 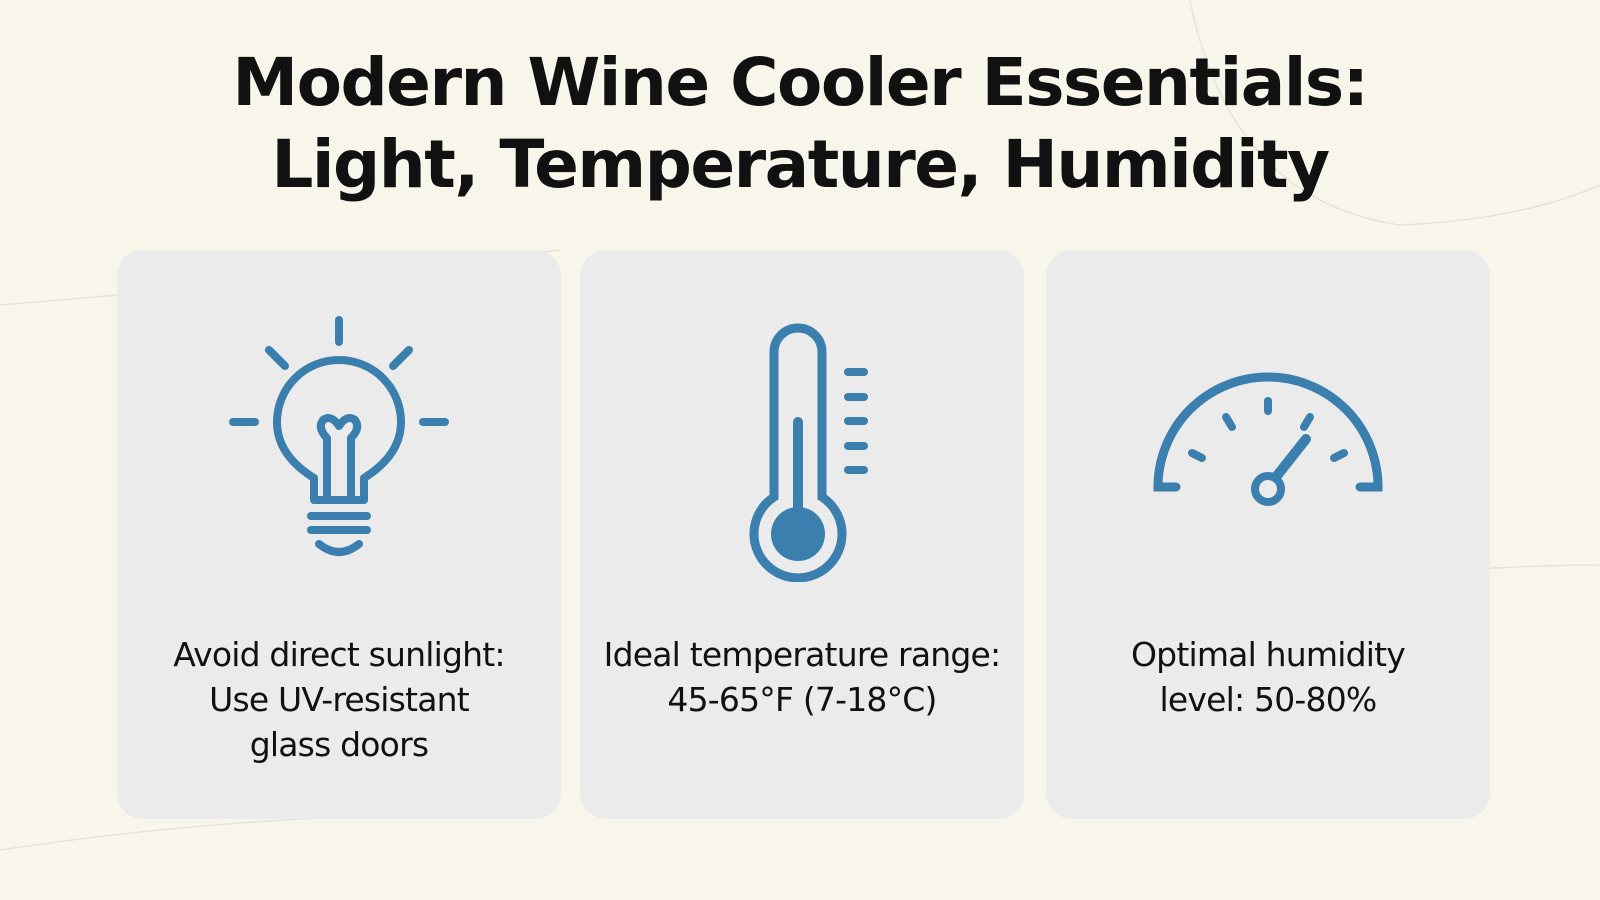 What do you see at coordinates (1268, 699) in the screenshot?
I see `caption-line: level: 50-80%` at bounding box center [1268, 699].